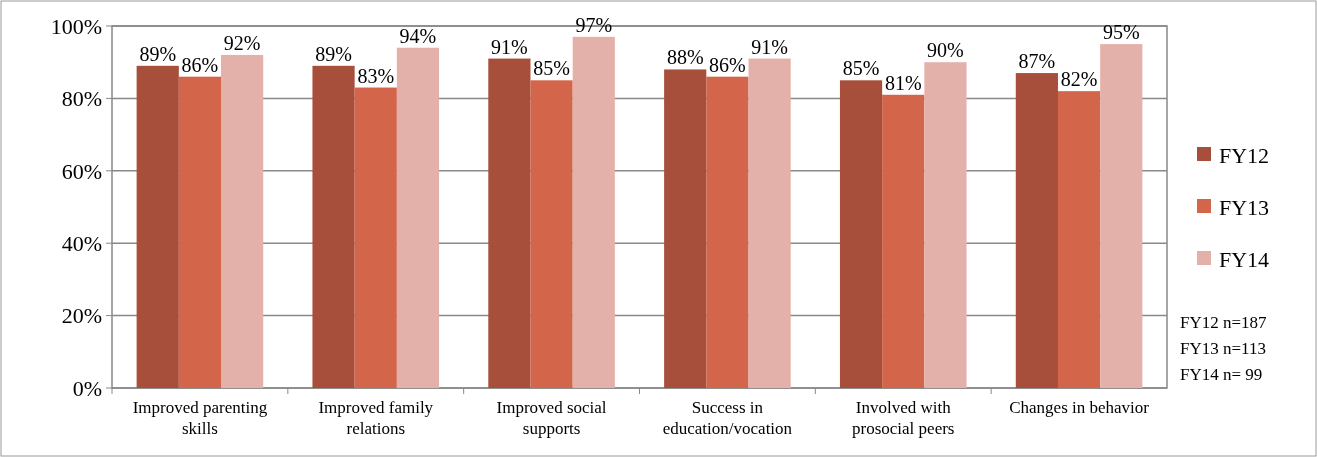  Describe the element at coordinates (945, 50) in the screenshot. I see `data-label: 90%` at that location.